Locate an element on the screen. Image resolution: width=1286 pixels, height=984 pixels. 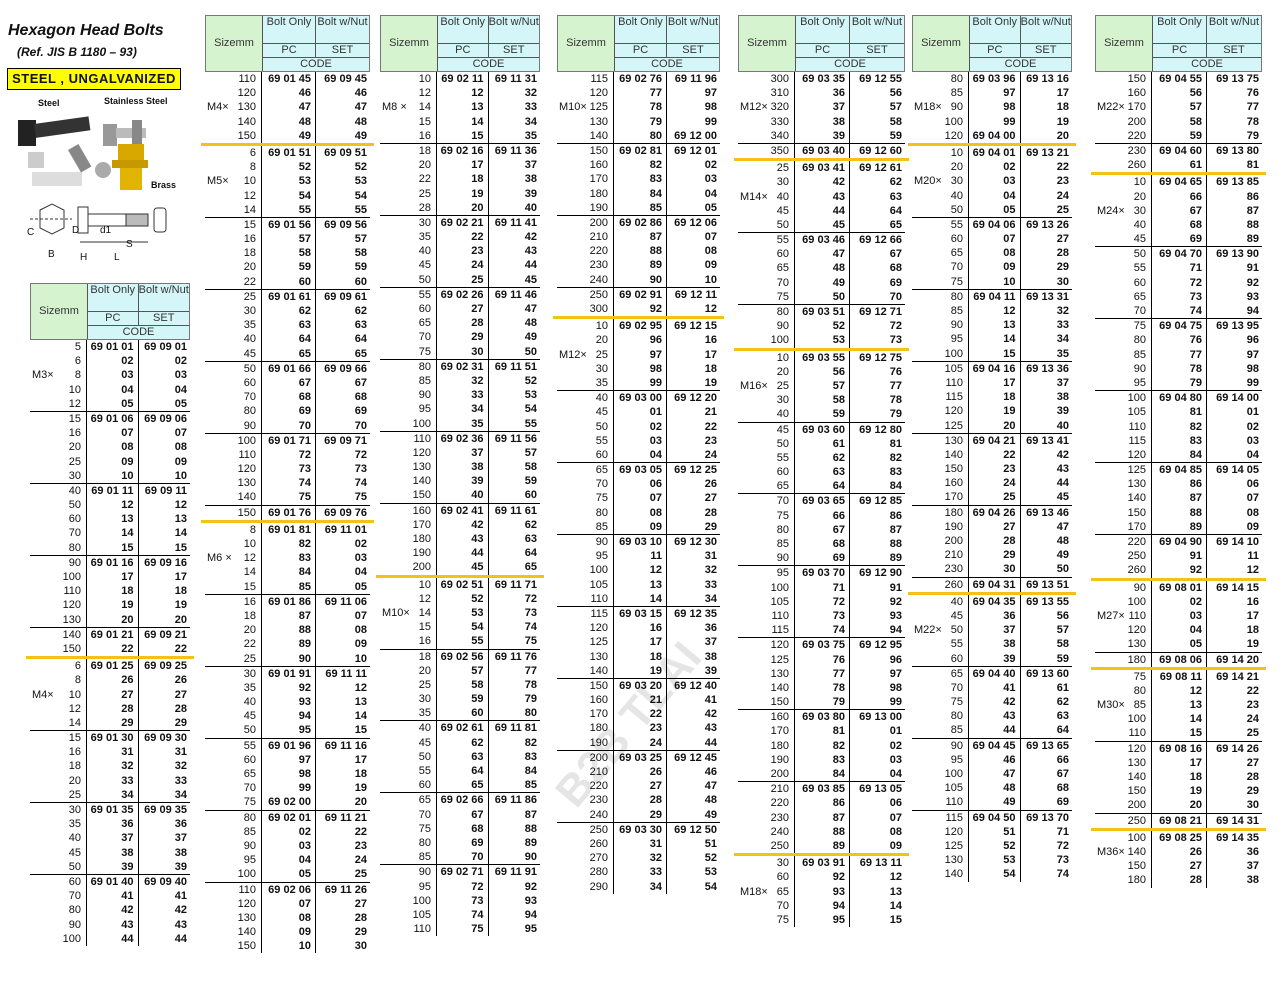
set-code-cell: 33 is located at coordinates (530, 107).